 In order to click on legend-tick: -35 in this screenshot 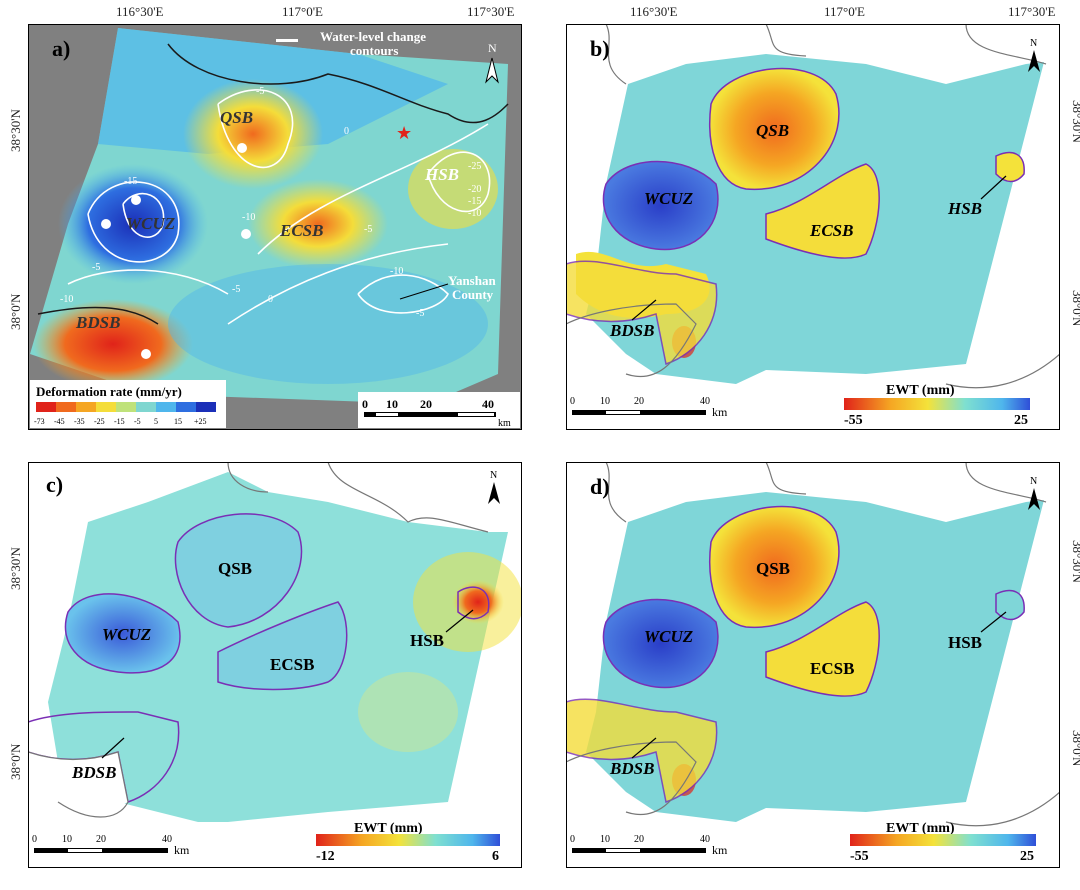, I will do `click(79, 421)`.